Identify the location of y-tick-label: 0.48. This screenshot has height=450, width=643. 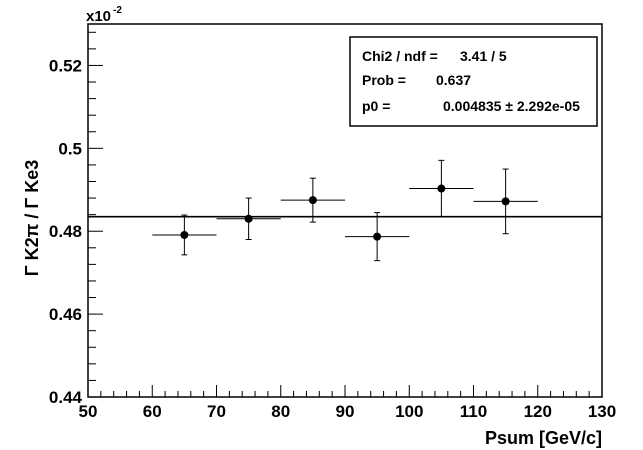
(65, 231).